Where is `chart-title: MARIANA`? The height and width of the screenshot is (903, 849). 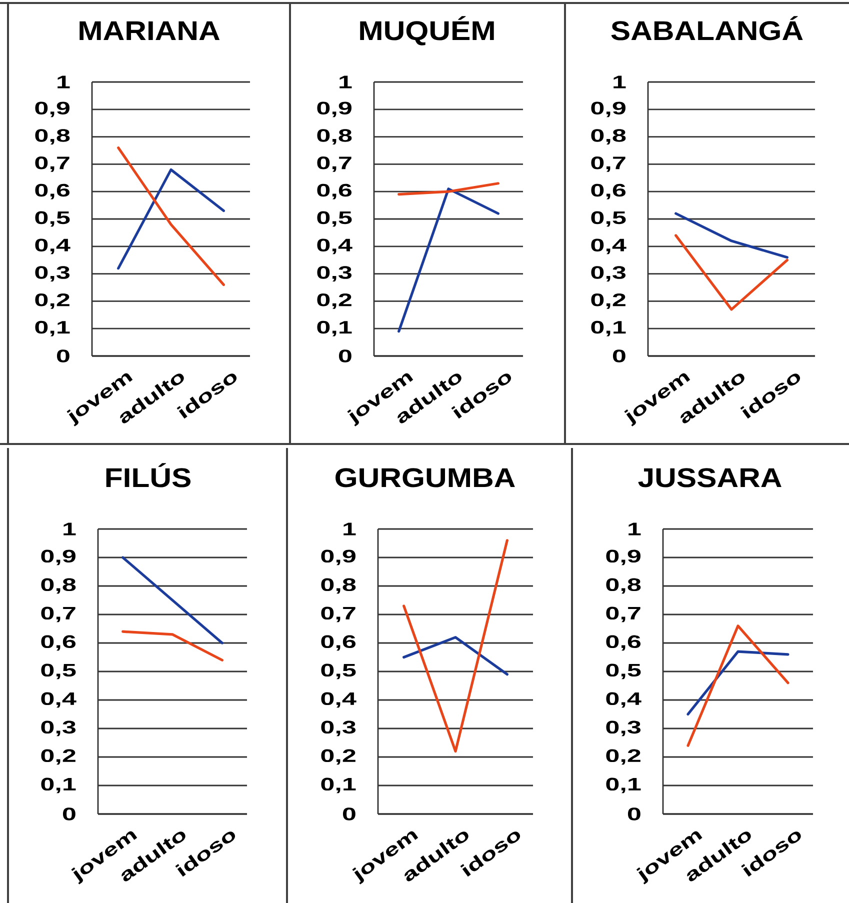 chart-title: MARIANA is located at coordinates (150, 30).